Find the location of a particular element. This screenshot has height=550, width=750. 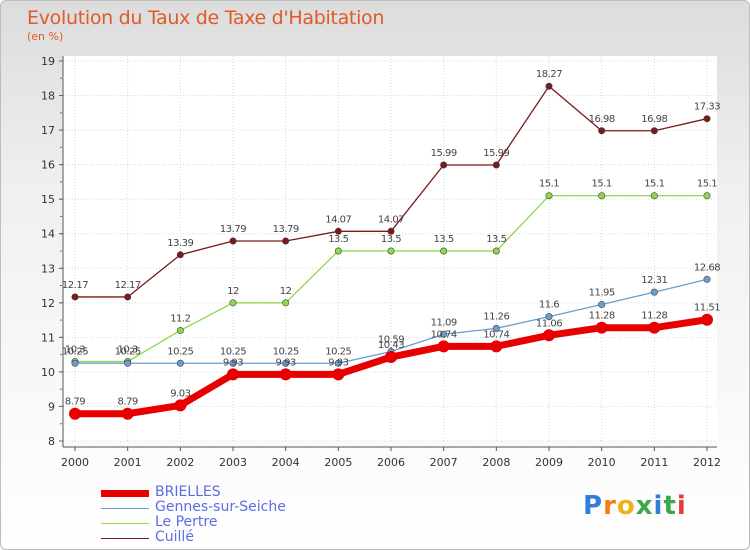

data-label: 8.79 is located at coordinates (128, 402).